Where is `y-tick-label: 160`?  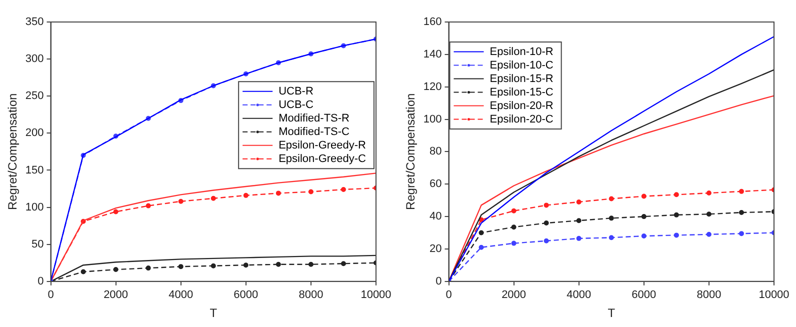 y-tick-label: 160 is located at coordinates (432, 22).